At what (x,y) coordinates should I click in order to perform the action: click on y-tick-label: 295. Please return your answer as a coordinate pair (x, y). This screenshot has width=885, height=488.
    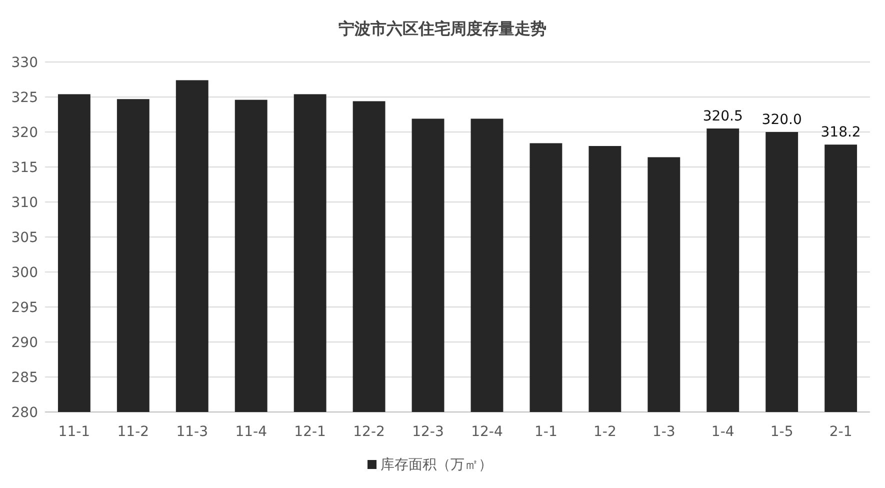
    Looking at the image, I should click on (24, 308).